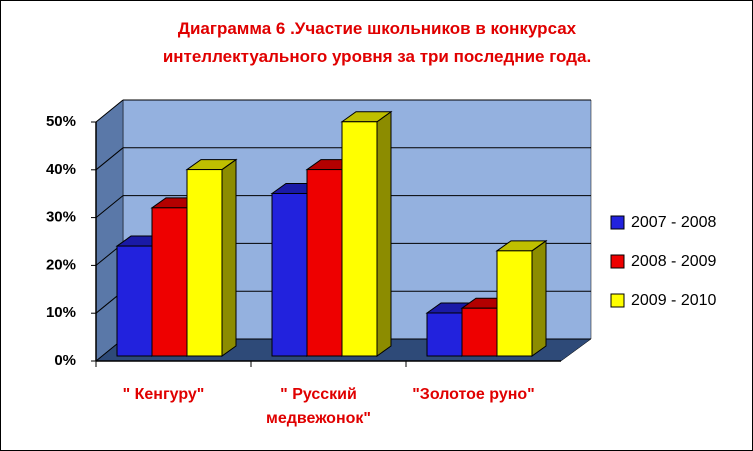  What do you see at coordinates (61, 312) in the screenshot?
I see `y-tick-label: 10%` at bounding box center [61, 312].